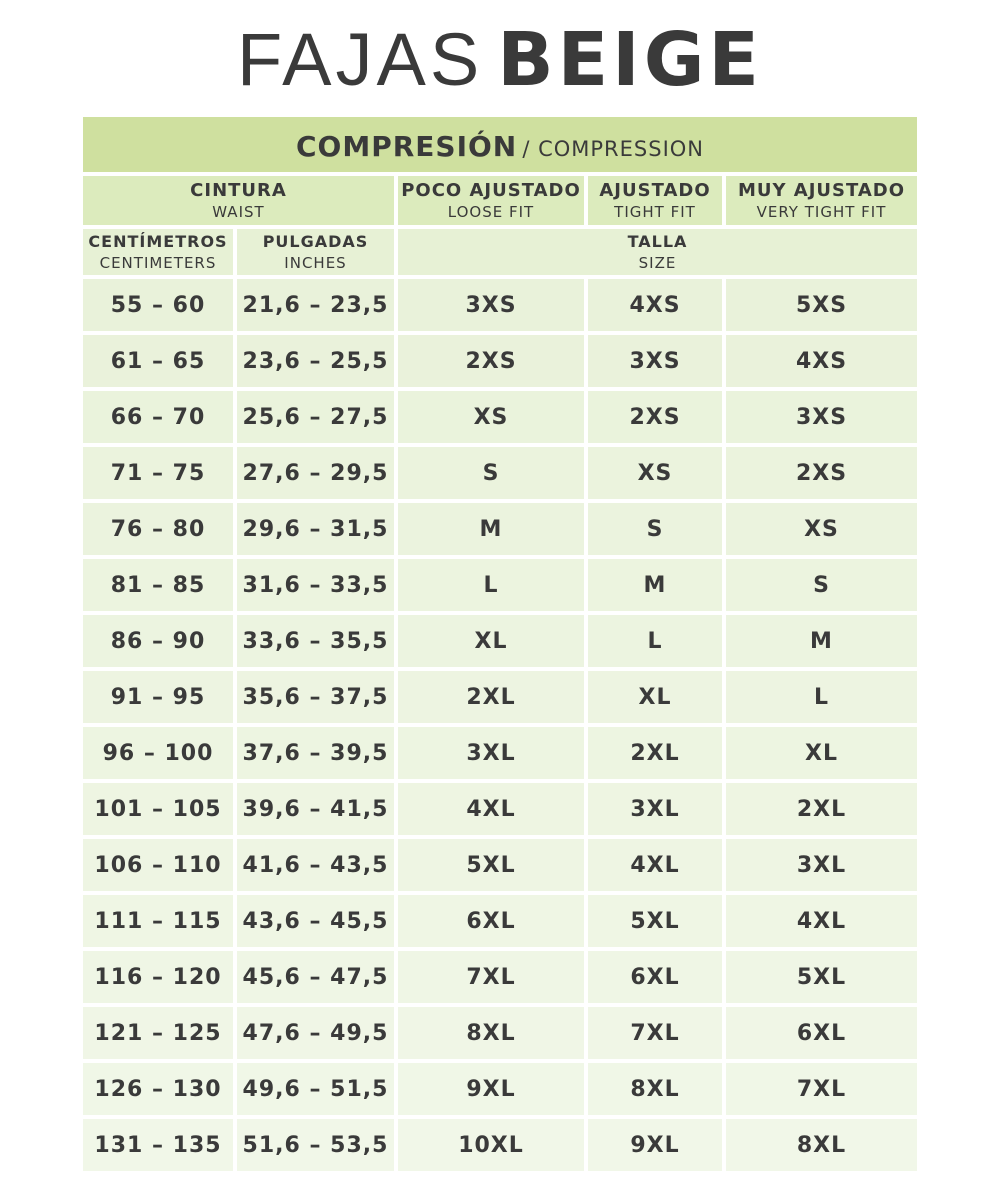 This screenshot has width=1000, height=1200. I want to click on cell-value: 35,6 – 37,5, so click(315, 697).